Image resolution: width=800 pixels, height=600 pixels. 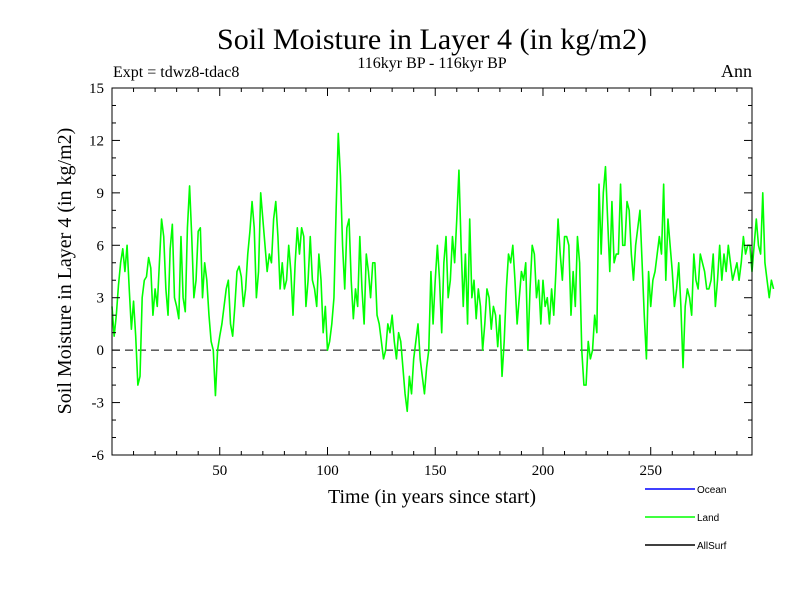 What do you see at coordinates (219, 471) in the screenshot?
I see `x-tick-label: 50` at bounding box center [219, 471].